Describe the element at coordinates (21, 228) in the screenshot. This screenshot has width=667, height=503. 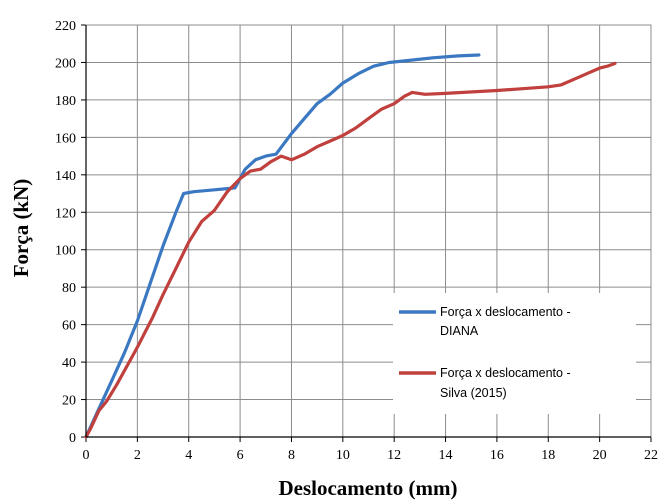
I see `y-axis-title: Força (kN)` at that location.